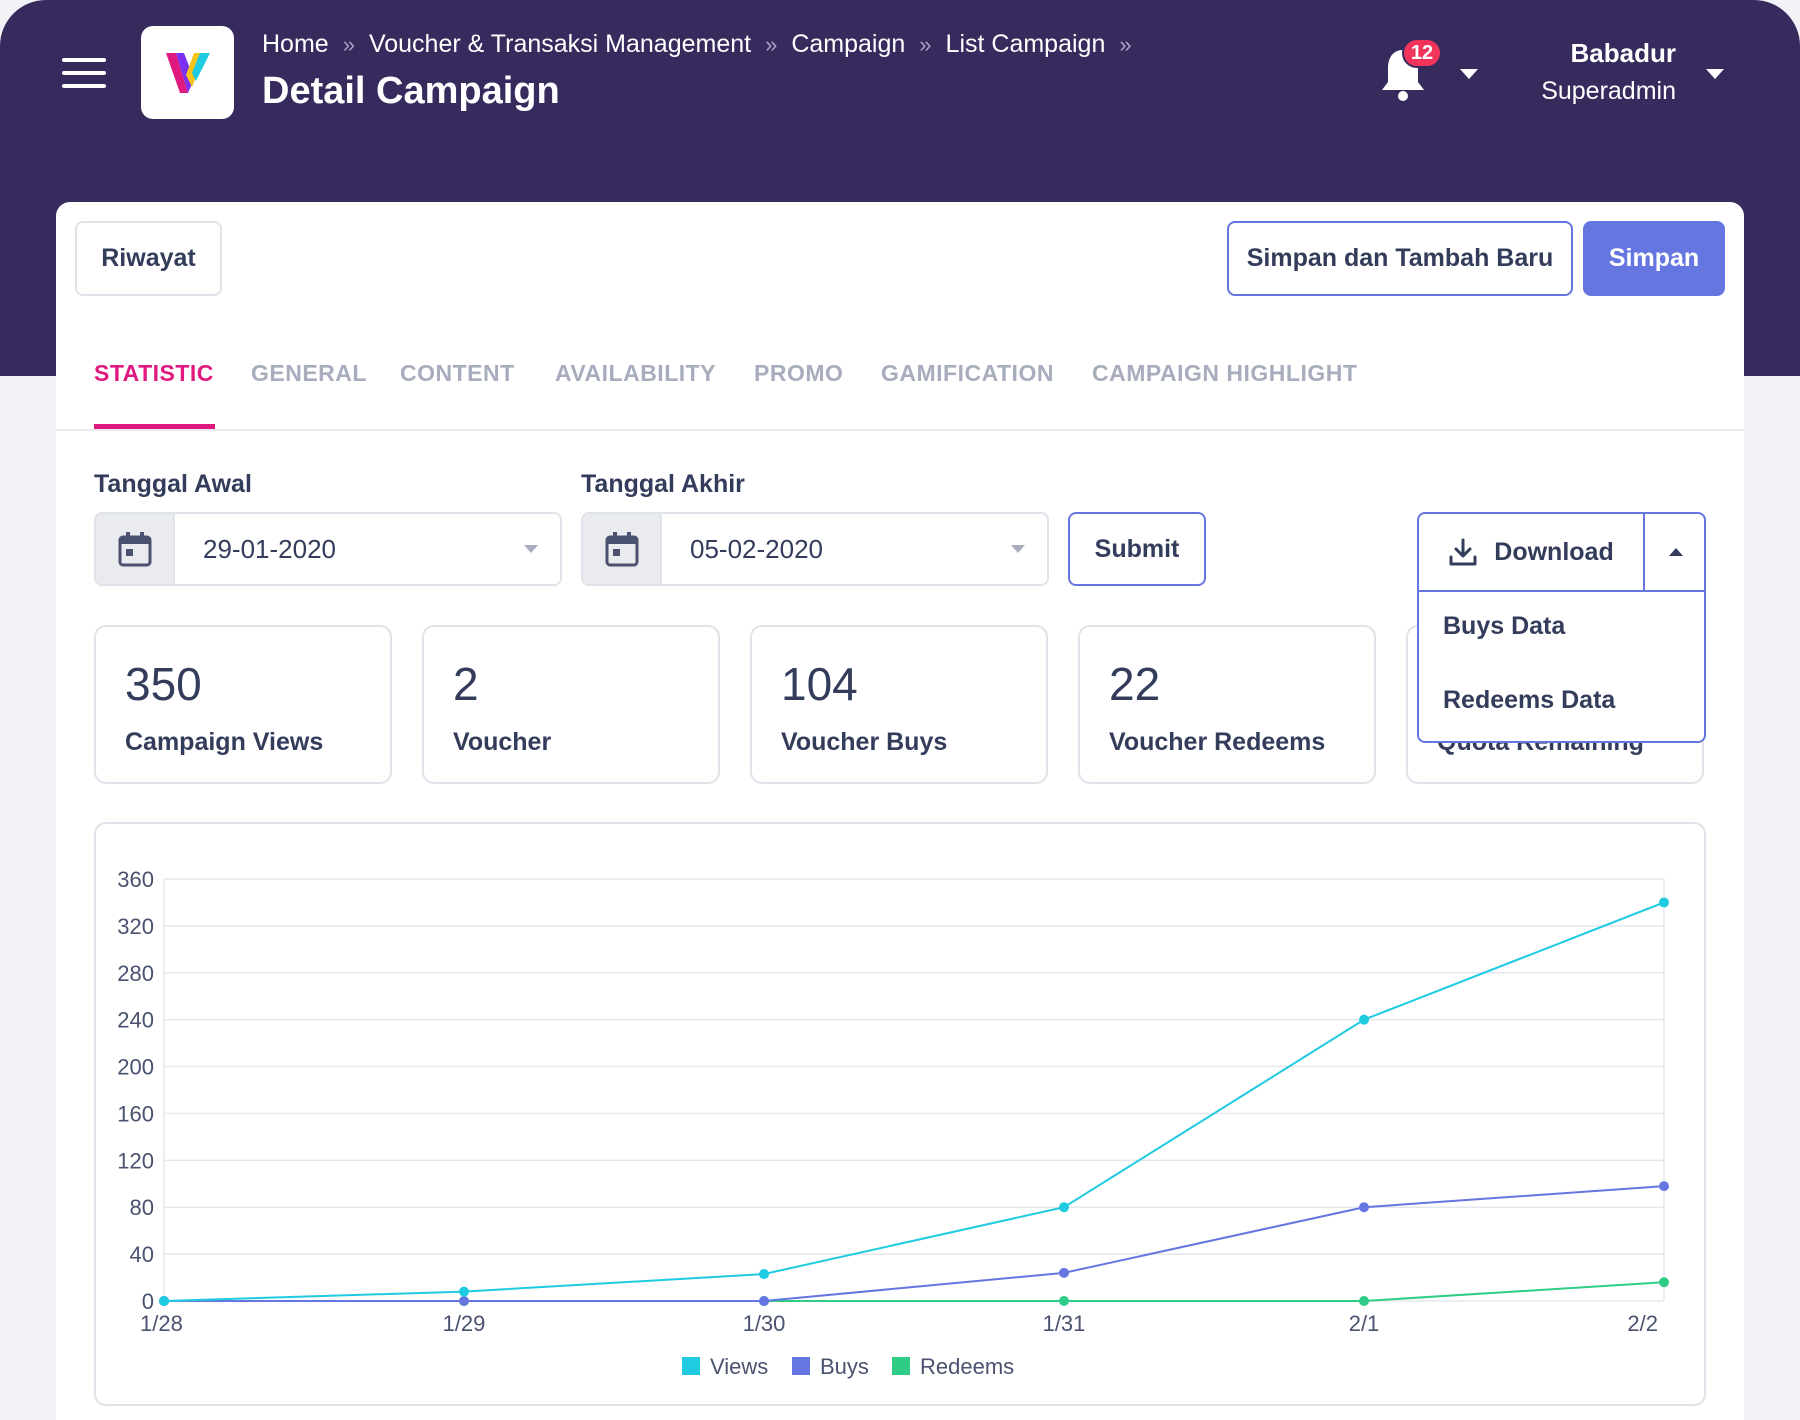 The image size is (1800, 1420). Describe the element at coordinates (1227, 704) in the screenshot. I see `stat-card-voucher-redeems: 22 Voucher Redeems` at that location.